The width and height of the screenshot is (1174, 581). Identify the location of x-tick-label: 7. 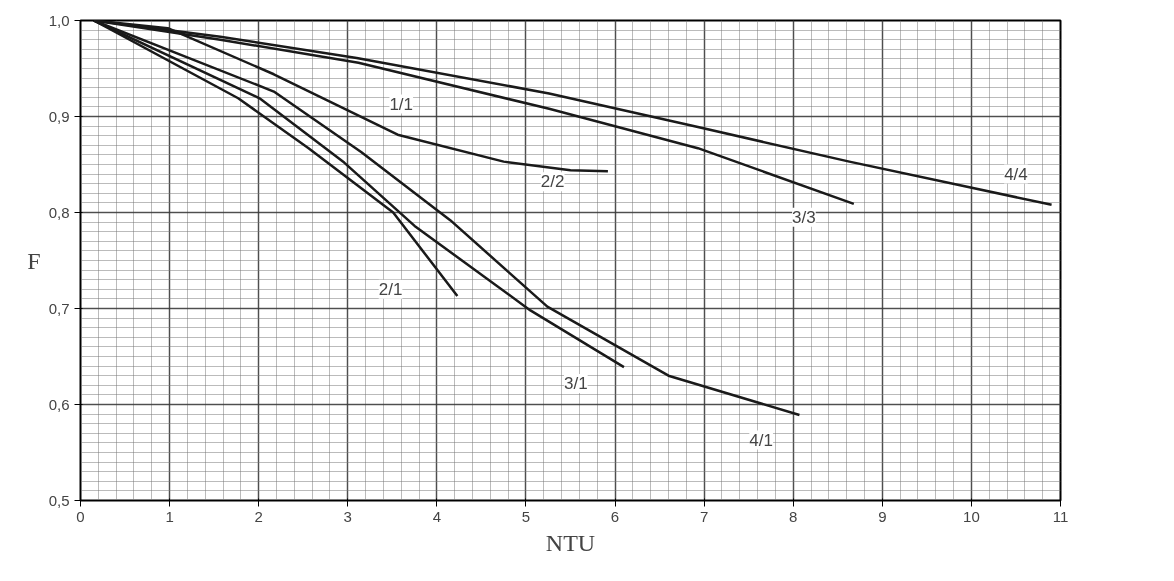
(704, 516).